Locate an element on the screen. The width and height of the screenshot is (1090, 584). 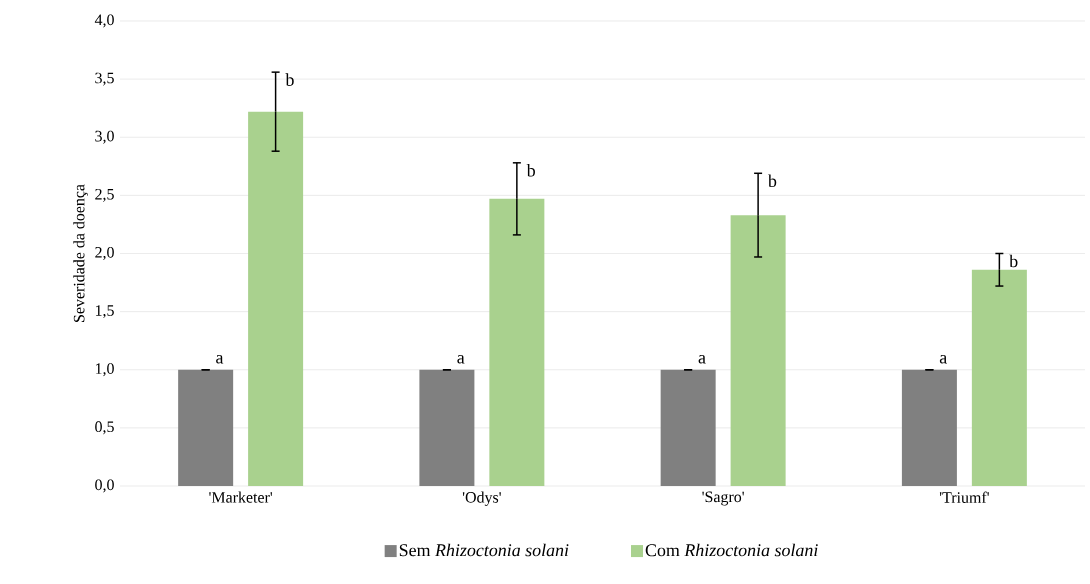
x-tick-label: 'Odys' is located at coordinates (481, 499).